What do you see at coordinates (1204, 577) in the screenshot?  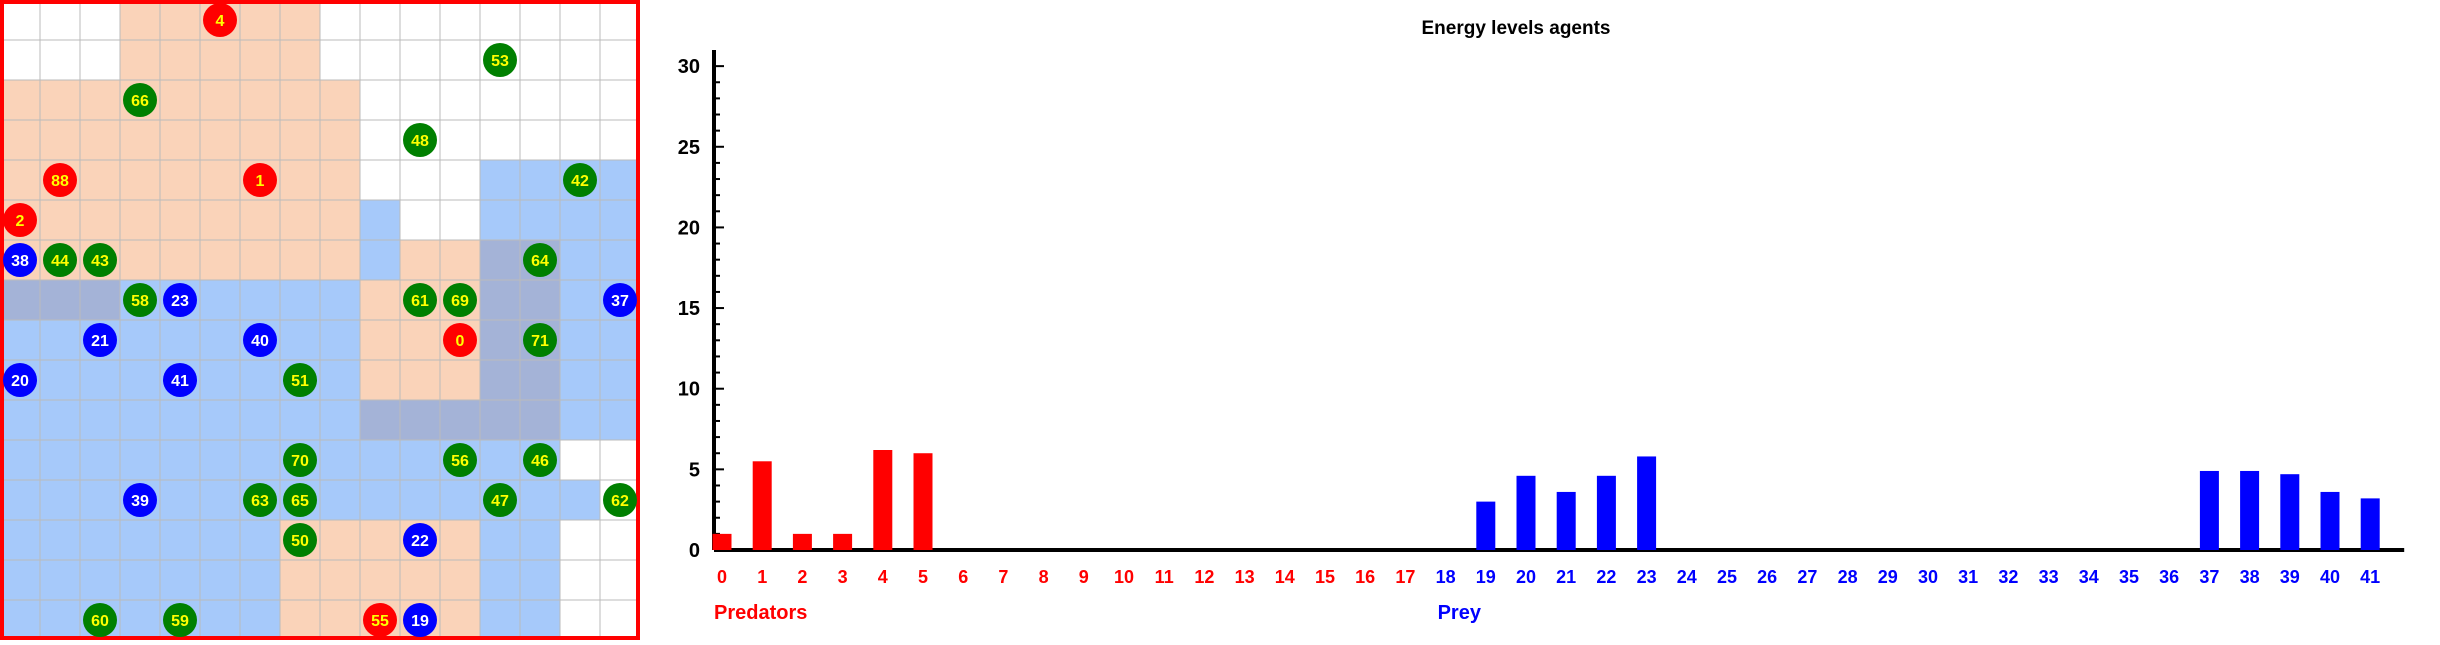 I see `x-tick-label: 12` at bounding box center [1204, 577].